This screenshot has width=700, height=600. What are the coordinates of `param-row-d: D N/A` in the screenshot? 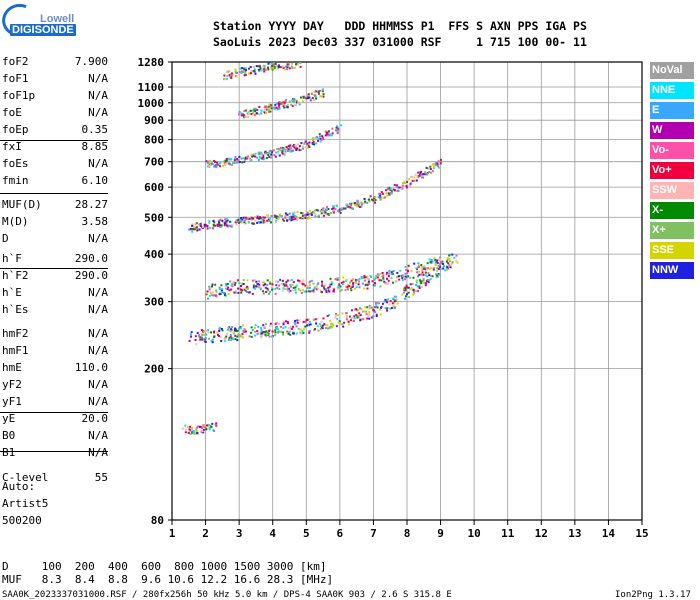 It's located at (55, 240).